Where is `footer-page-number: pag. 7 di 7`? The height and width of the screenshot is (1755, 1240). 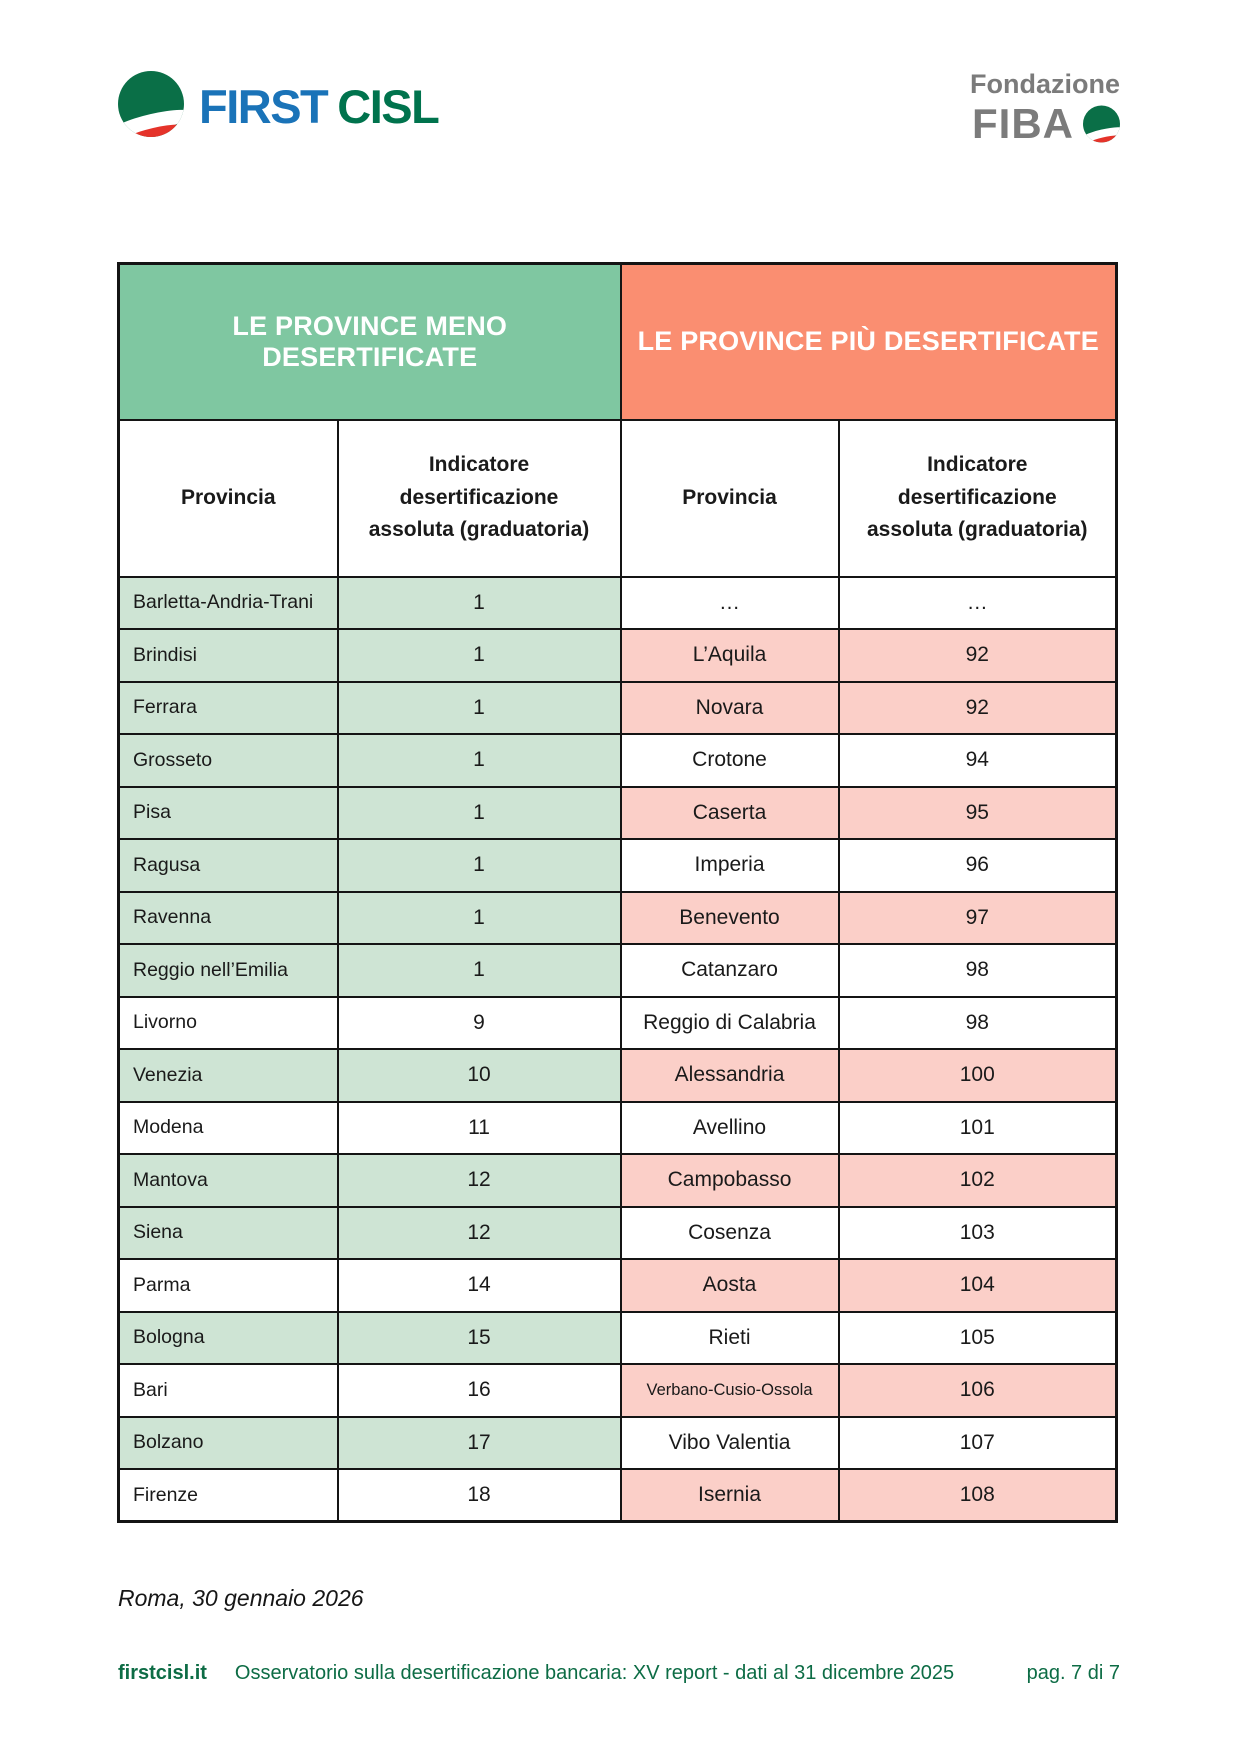 footer-page-number: pag. 7 di 7 is located at coordinates (1073, 1673).